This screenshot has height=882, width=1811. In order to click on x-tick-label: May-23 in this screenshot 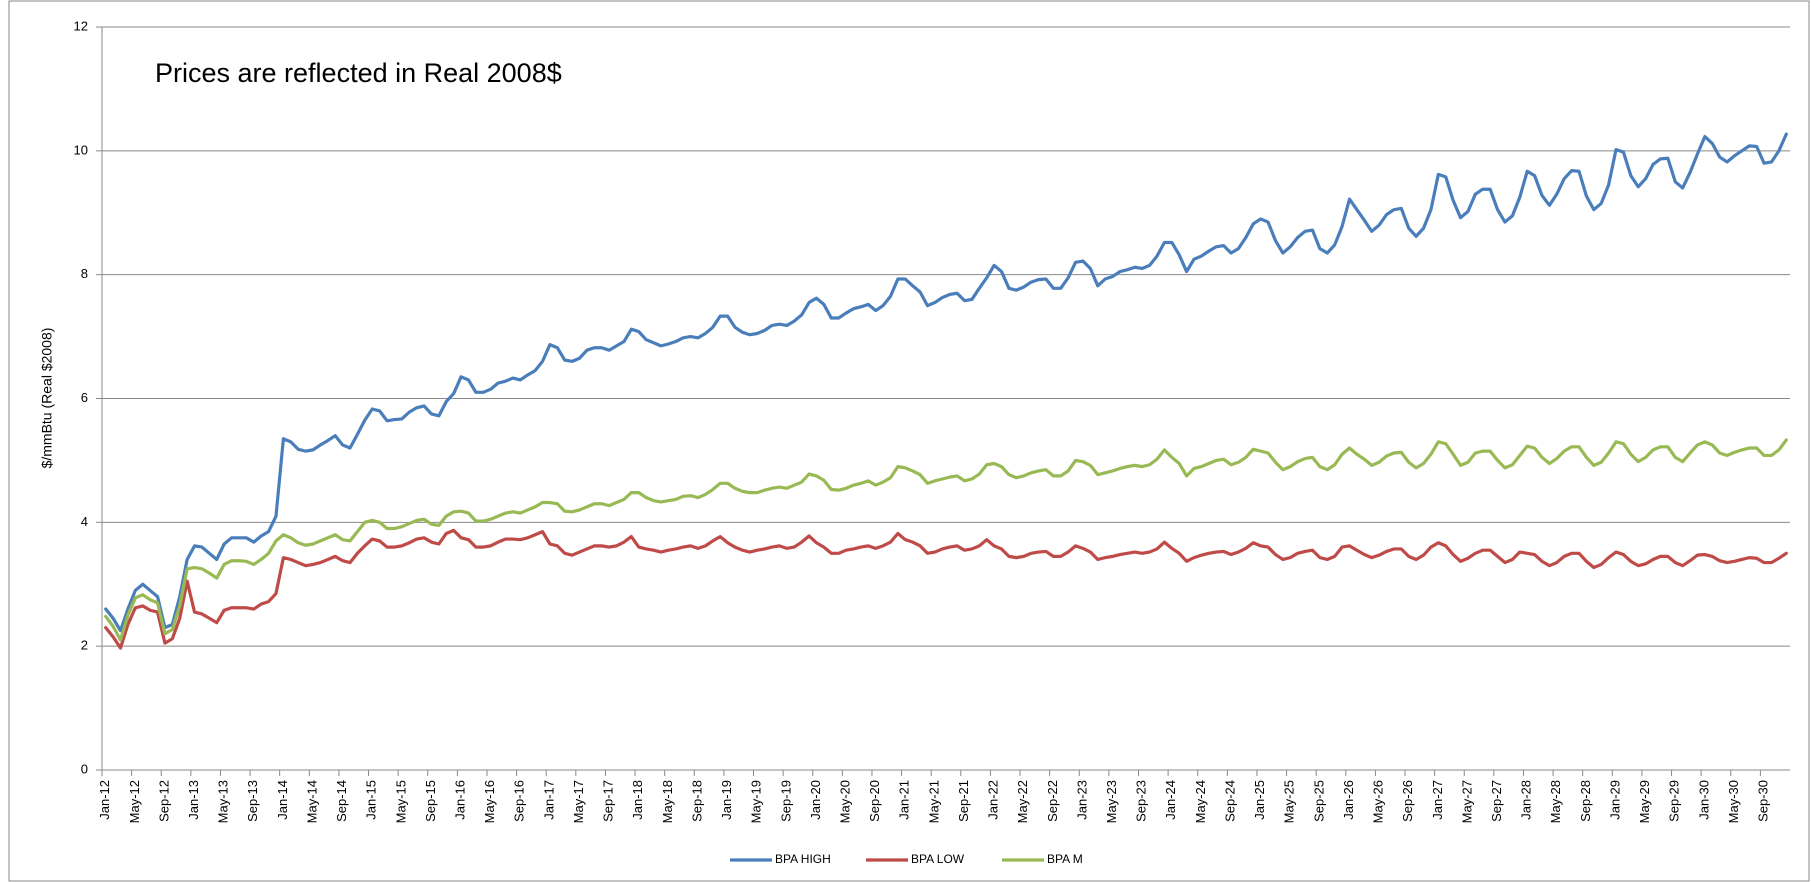, I will do `click(1111, 801)`.